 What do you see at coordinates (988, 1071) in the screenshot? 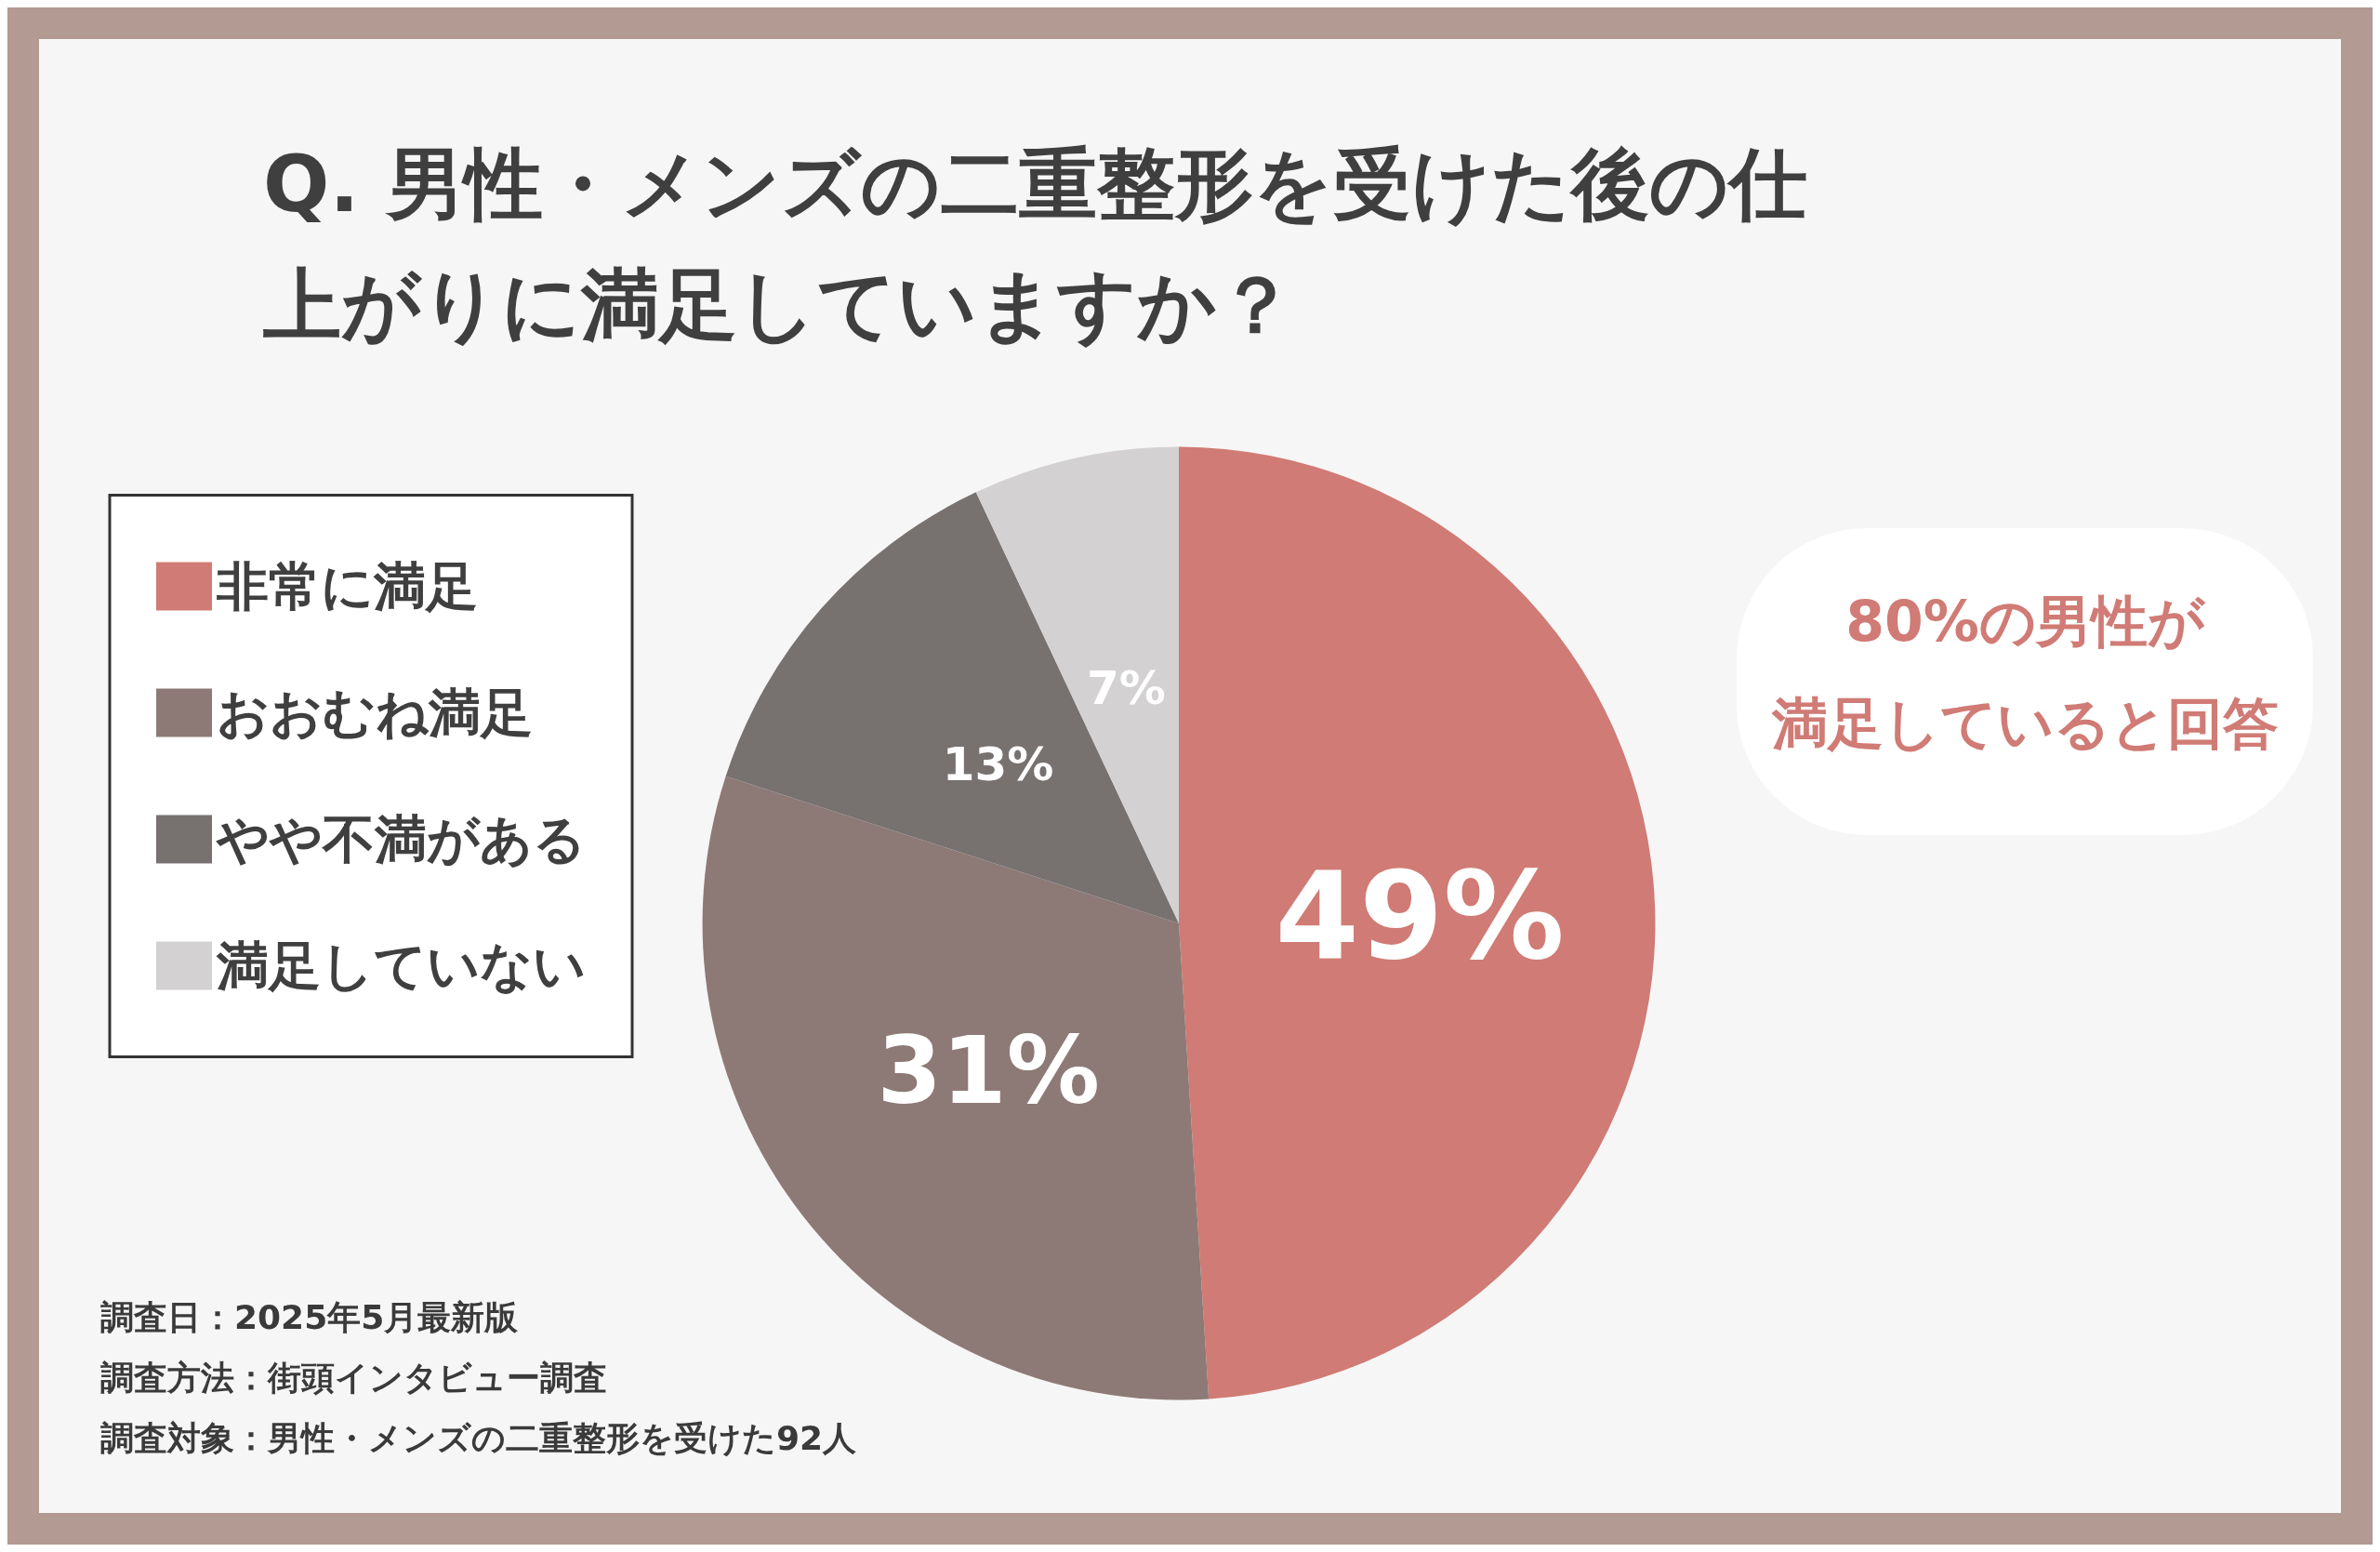
I see `data-label: 31%` at bounding box center [988, 1071].